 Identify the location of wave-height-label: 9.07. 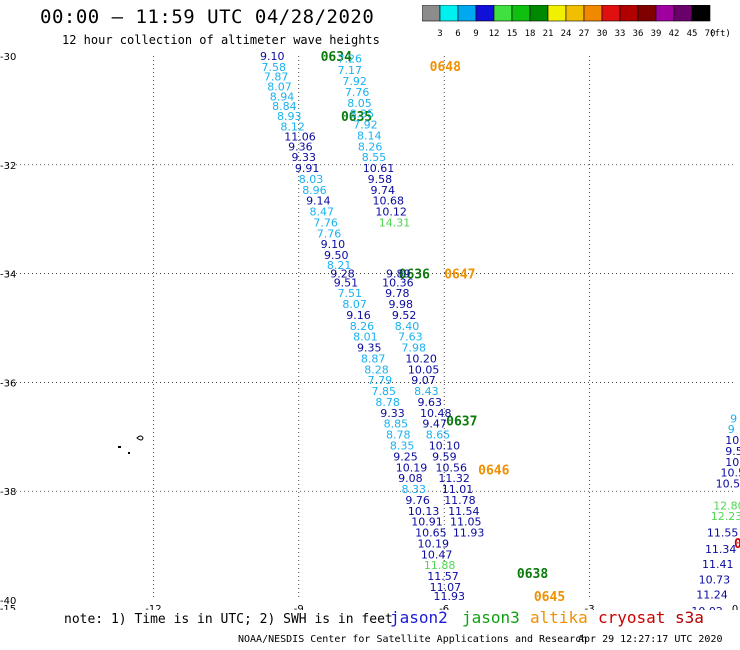
(423, 380).